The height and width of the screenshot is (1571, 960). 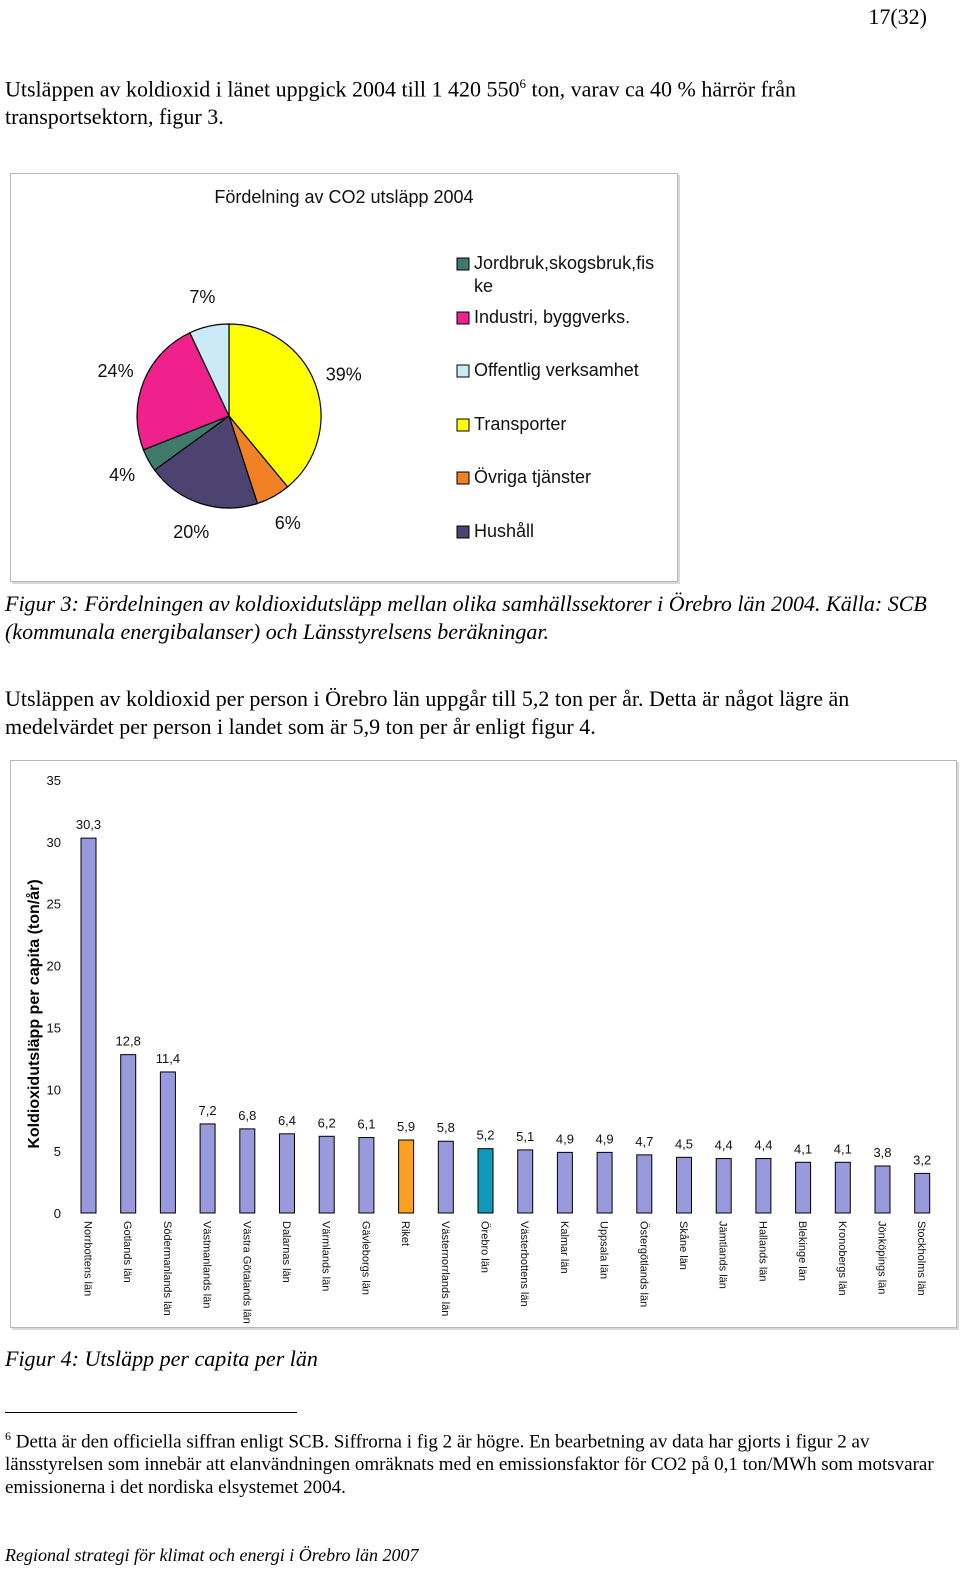 What do you see at coordinates (565, 1138) in the screenshot?
I see `bar-value-kalmar-lan: 4,9` at bounding box center [565, 1138].